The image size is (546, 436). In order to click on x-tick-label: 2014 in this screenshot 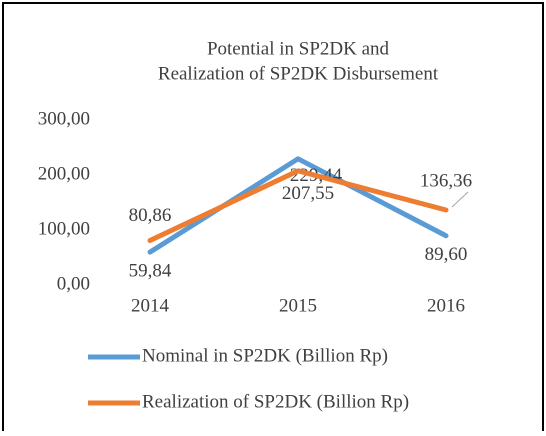, I will do `click(150, 305)`.